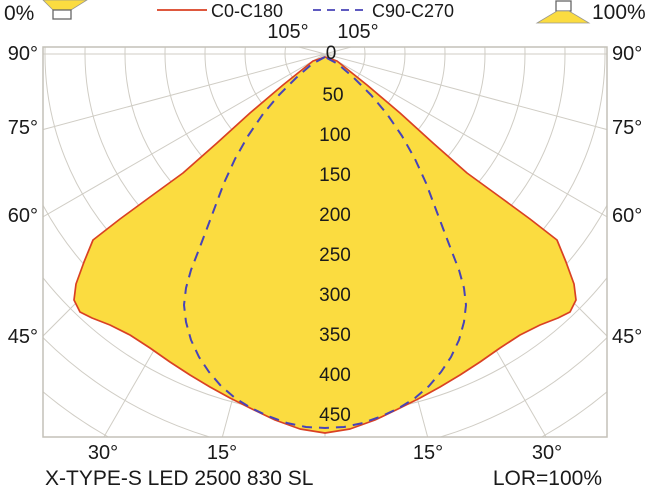 This screenshot has height=496, width=650. Describe the element at coordinates (222, 453) in the screenshot. I see `bottom-angle-15-left: 15°` at that location.